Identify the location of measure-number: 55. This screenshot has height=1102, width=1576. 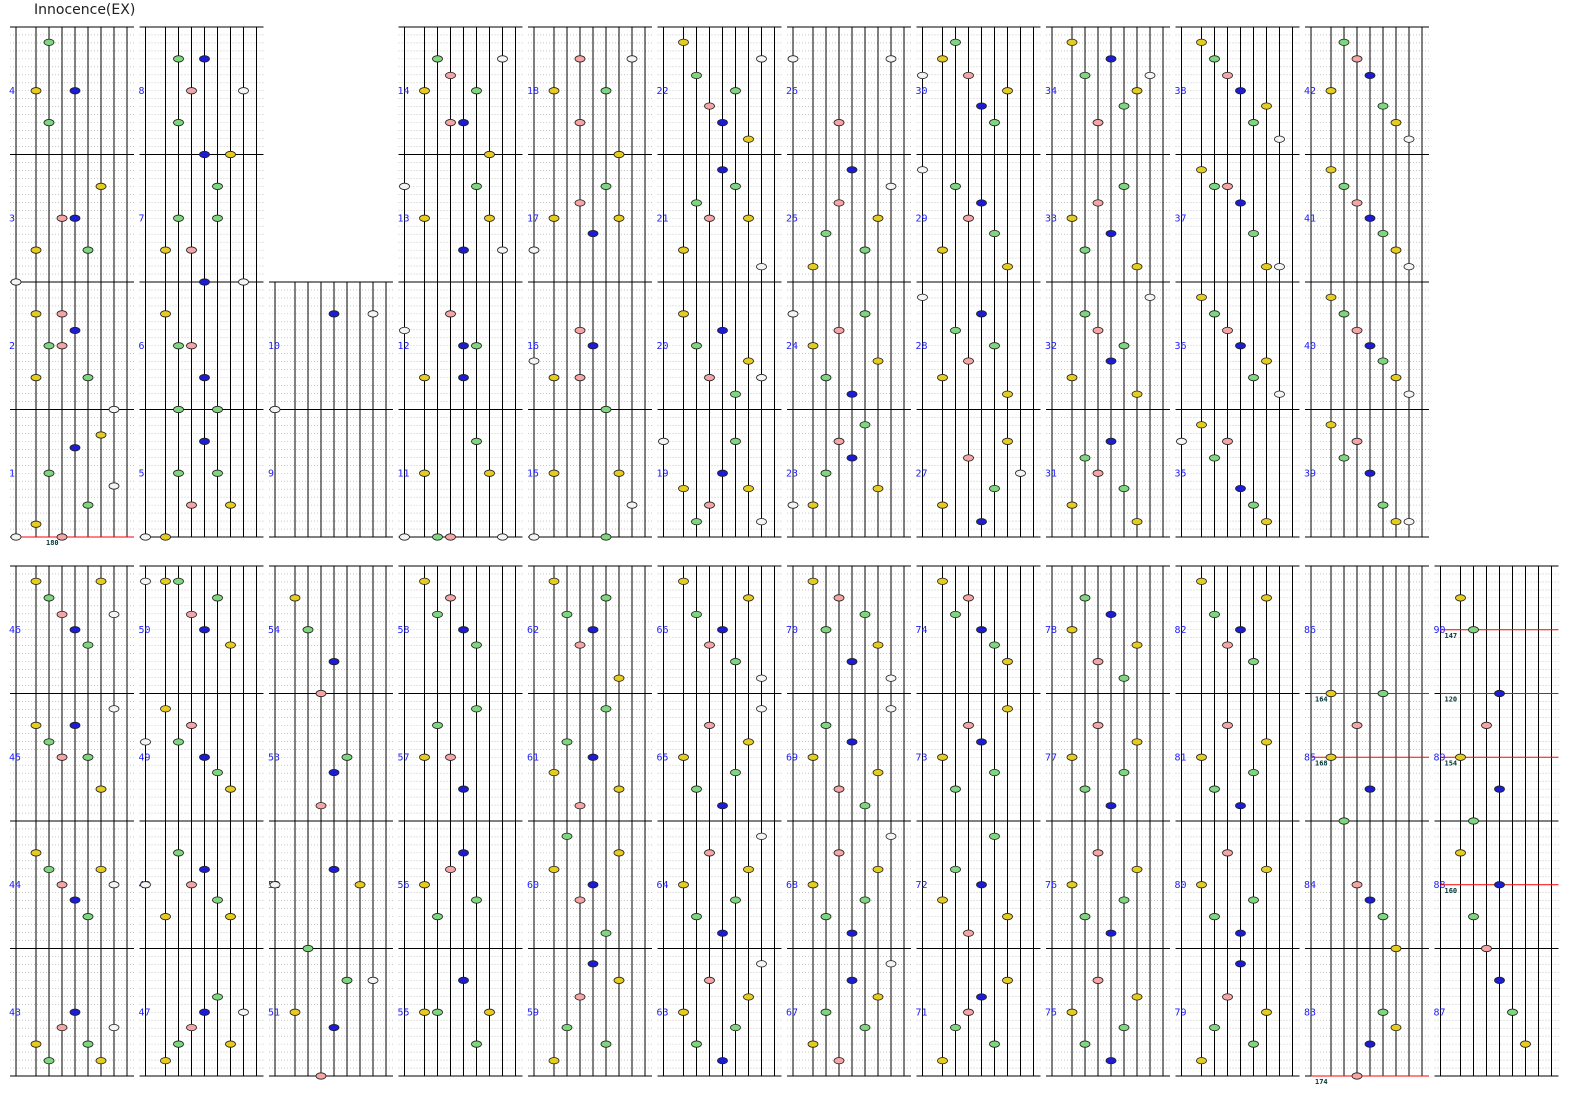
(404, 1012).